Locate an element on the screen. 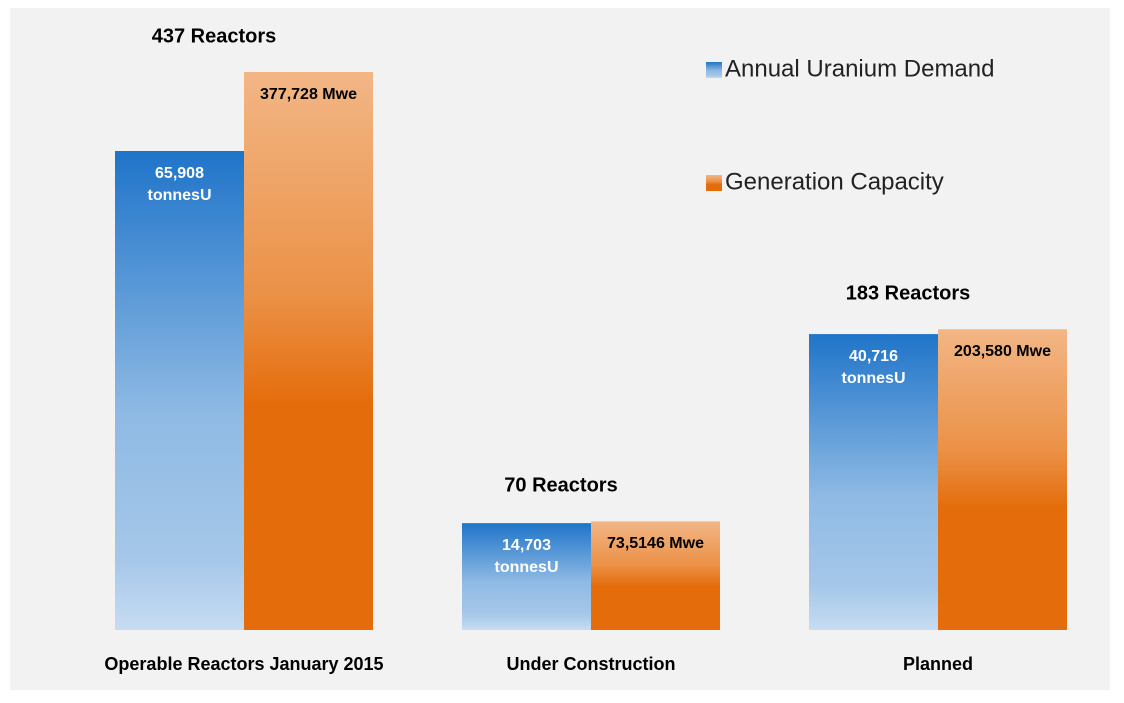 This screenshot has width=1124, height=703. value-label: 73,5146 Mwe is located at coordinates (655, 544).